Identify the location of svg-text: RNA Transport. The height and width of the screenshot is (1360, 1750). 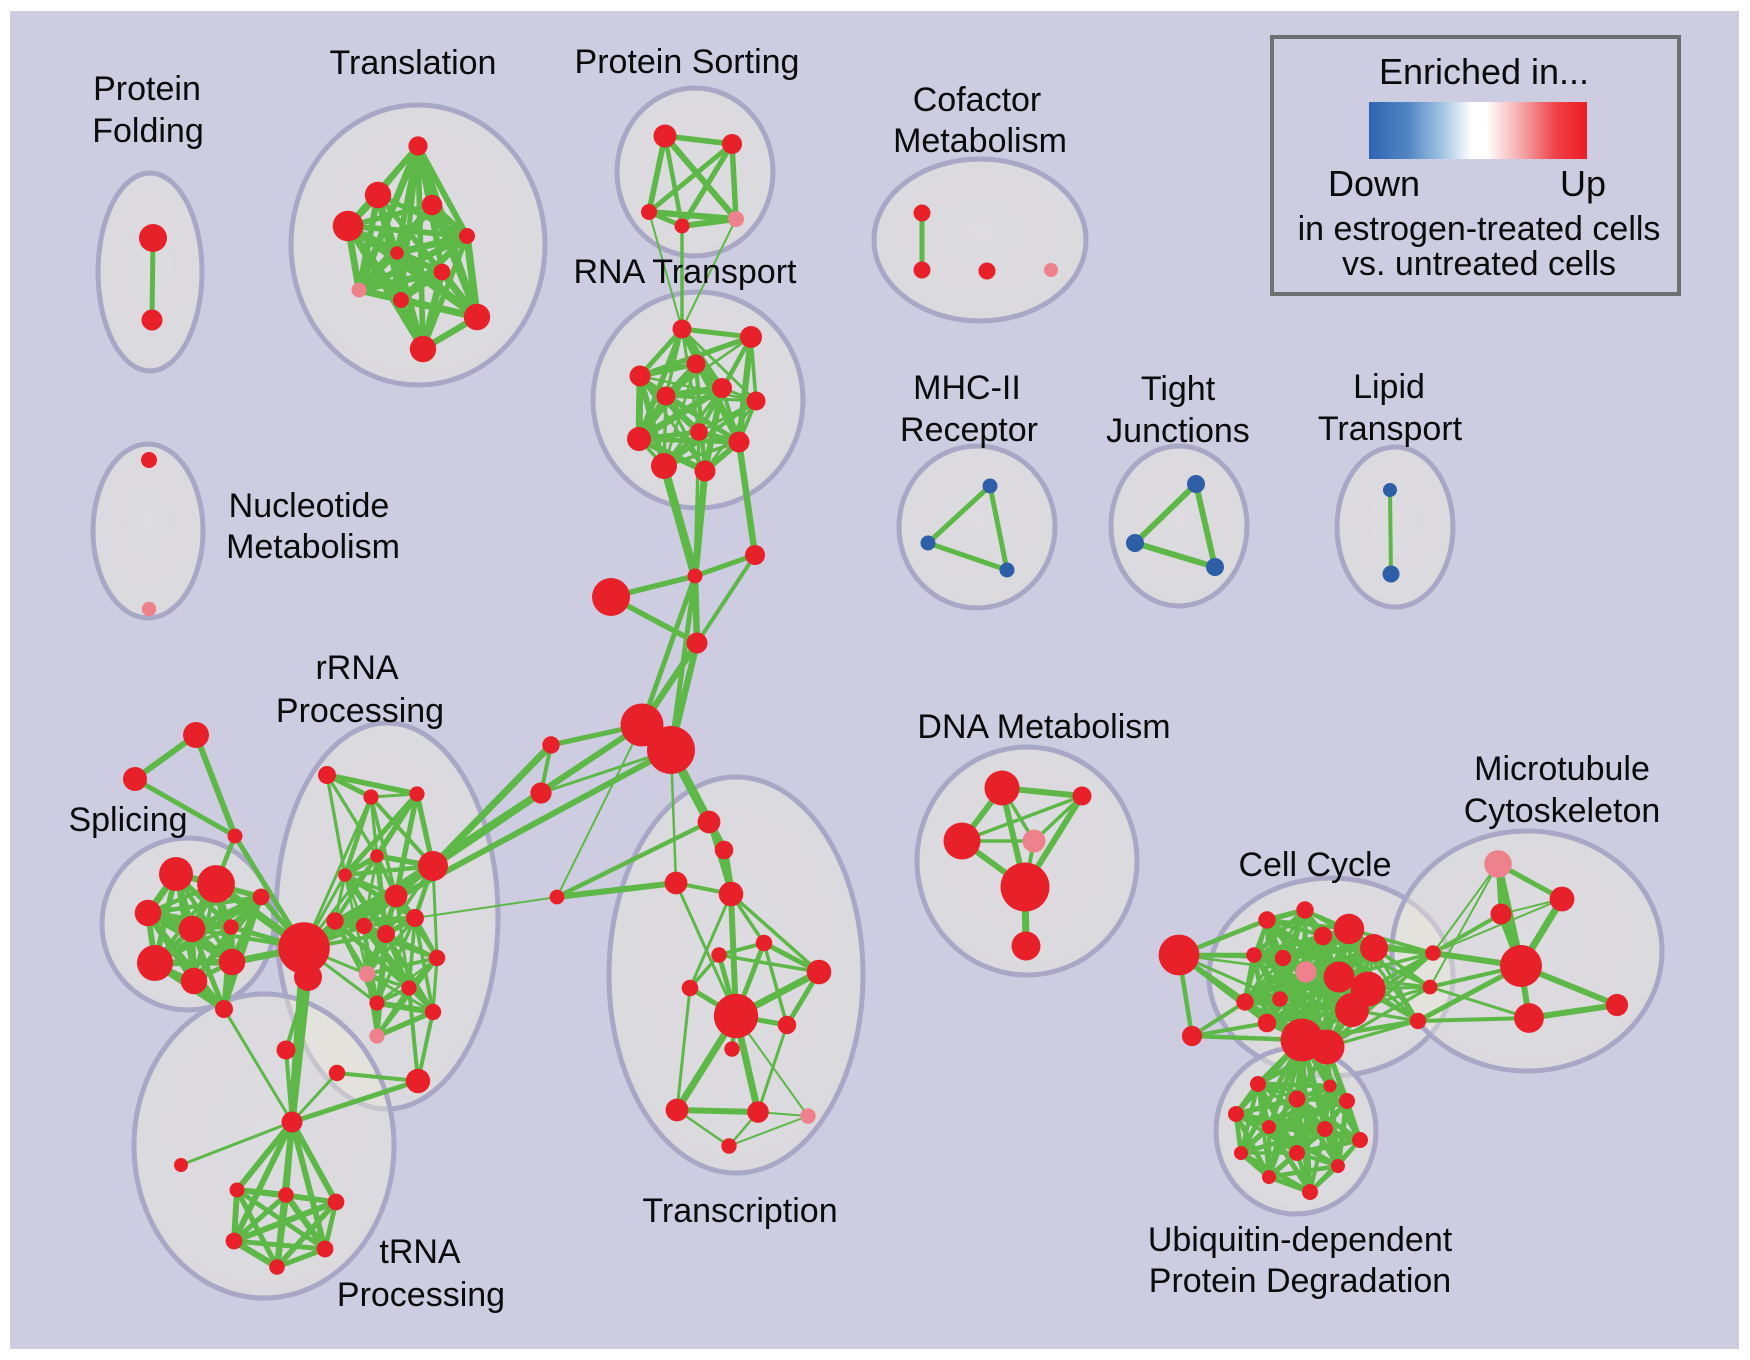
(686, 272).